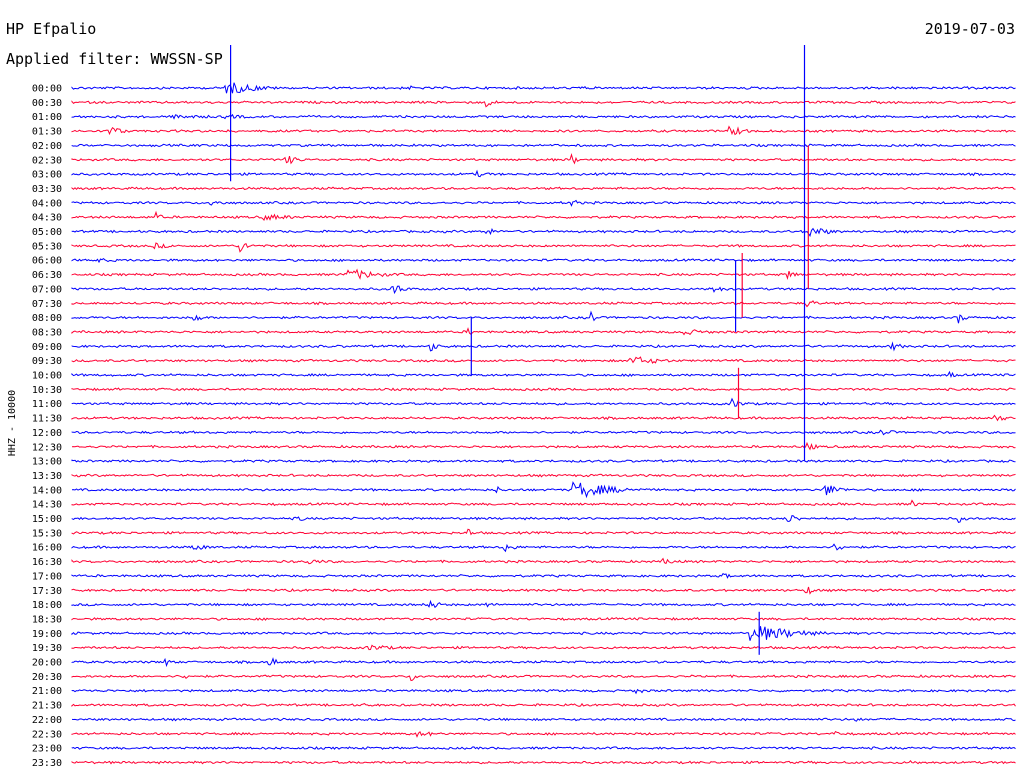 This screenshot has height=780, width=1024. Describe the element at coordinates (114, 59) in the screenshot. I see `filter-label: Applied filter: WWSSN-SP` at that location.